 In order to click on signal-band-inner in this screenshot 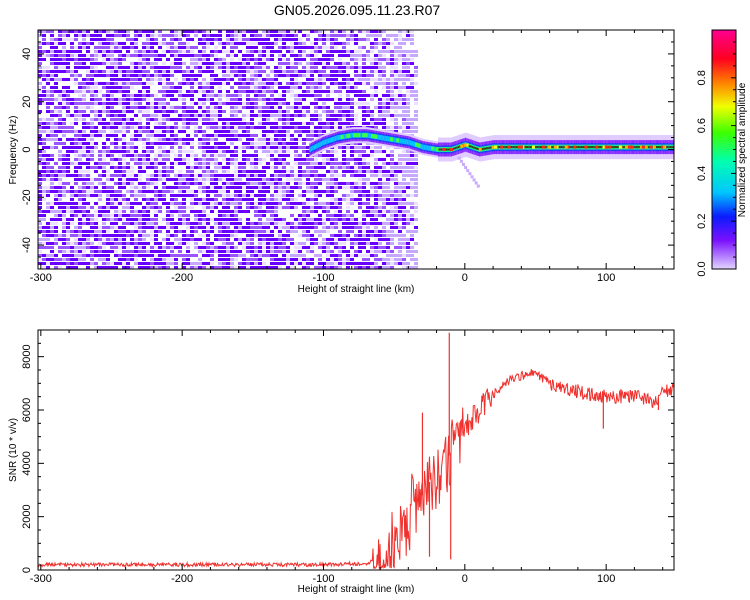, I will do `click(323, 143)`.